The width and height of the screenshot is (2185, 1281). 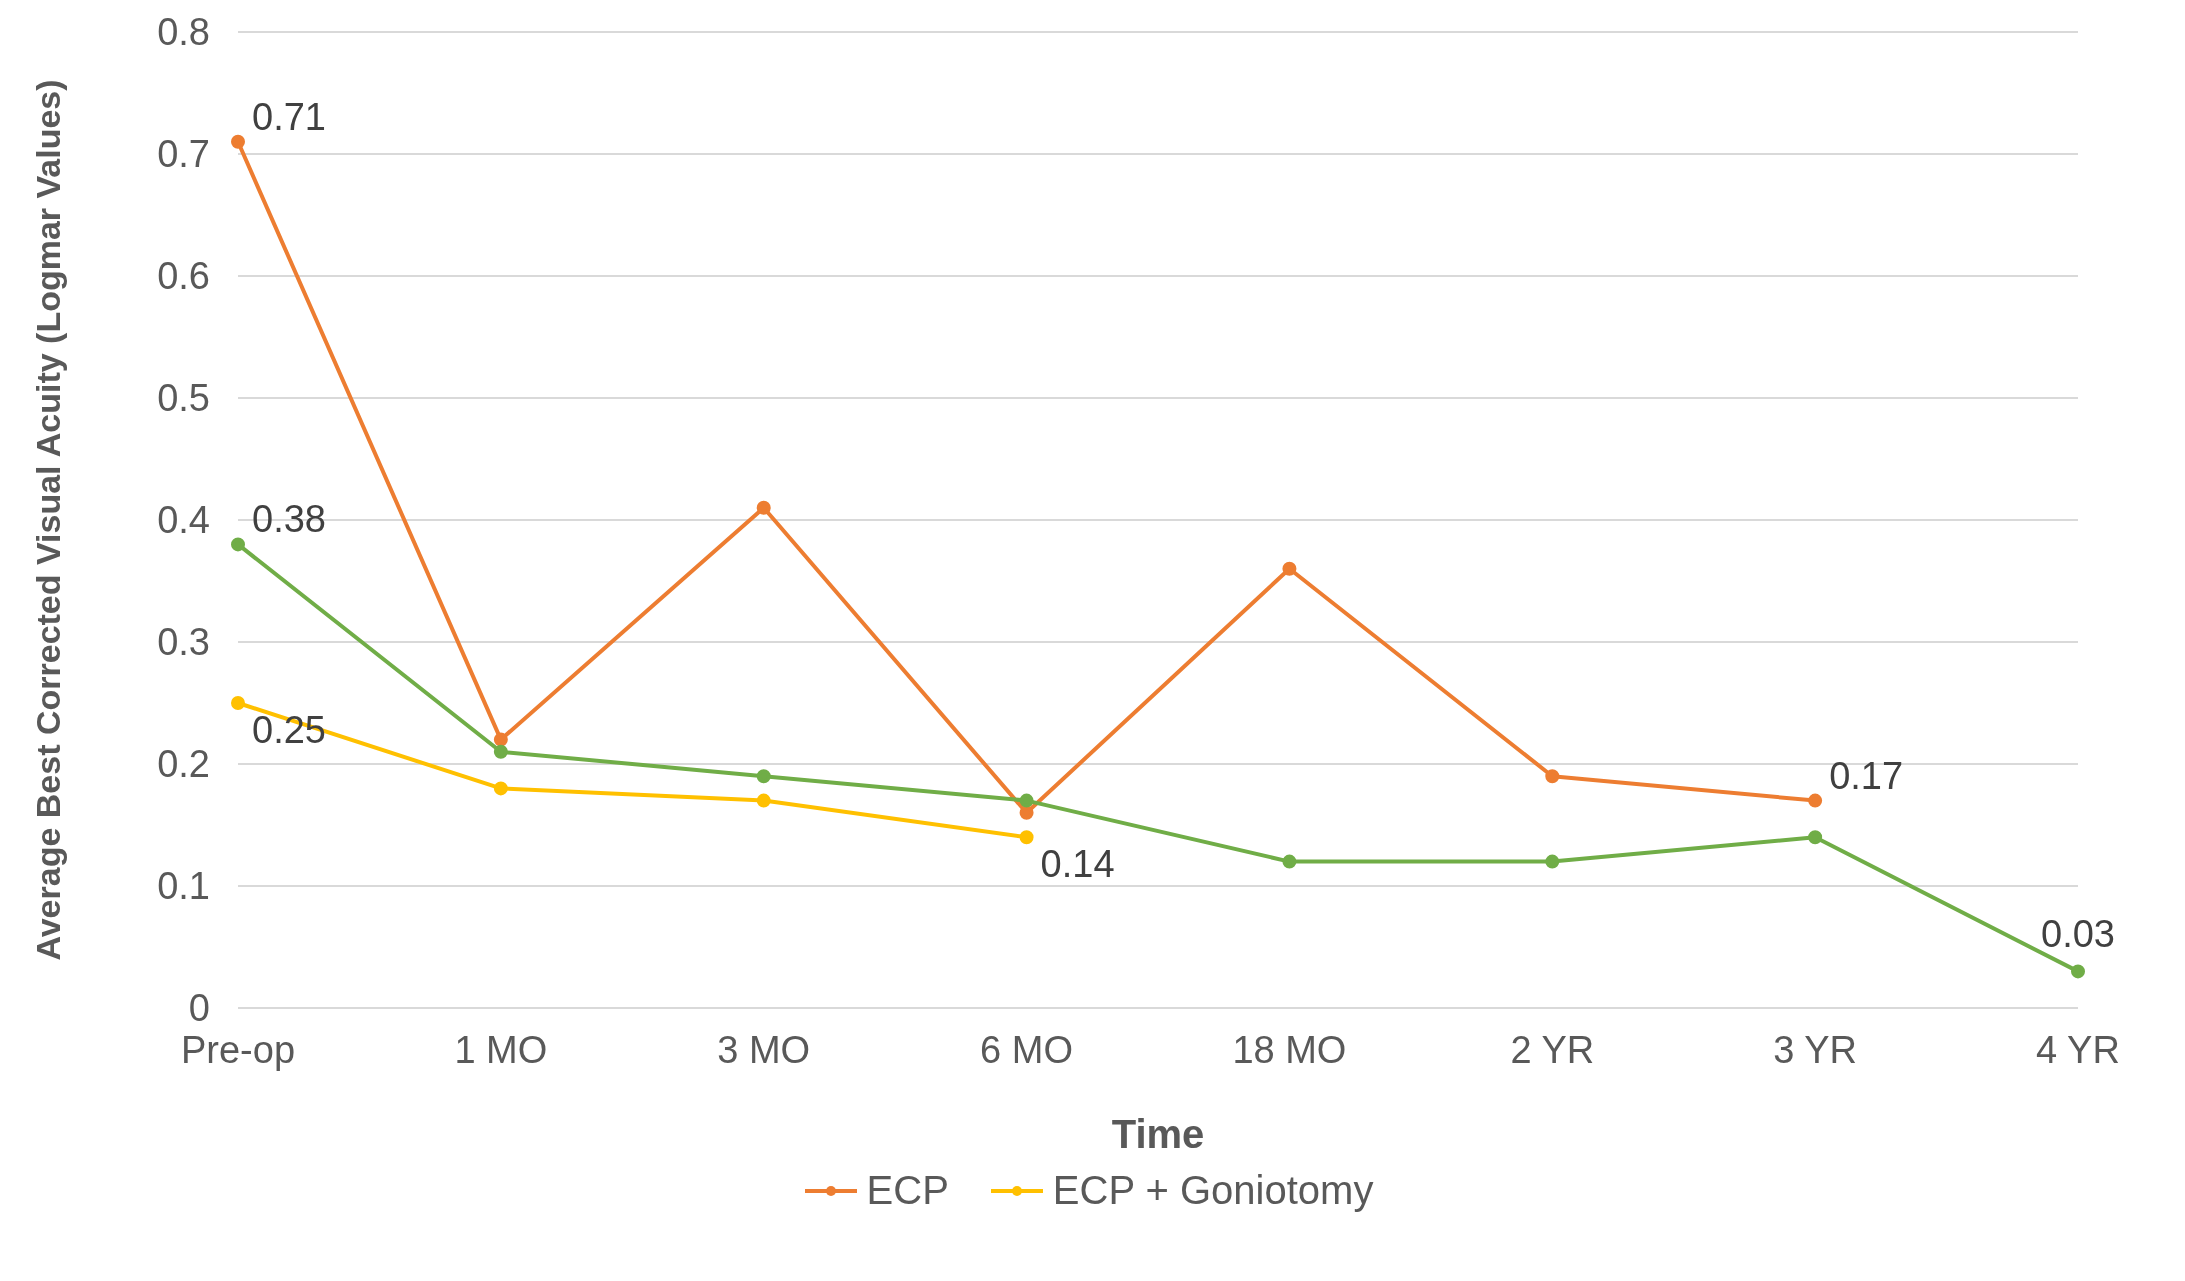 I want to click on y-tick-label: 0.1, so click(x=183, y=886).